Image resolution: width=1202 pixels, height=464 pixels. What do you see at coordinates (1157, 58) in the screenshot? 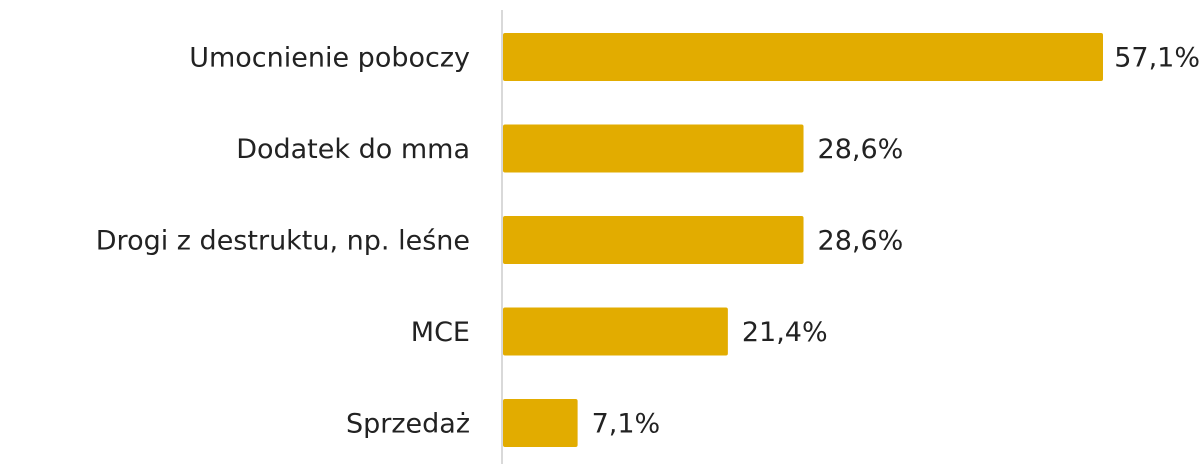
I see `value-label: 57,1%` at bounding box center [1157, 58].